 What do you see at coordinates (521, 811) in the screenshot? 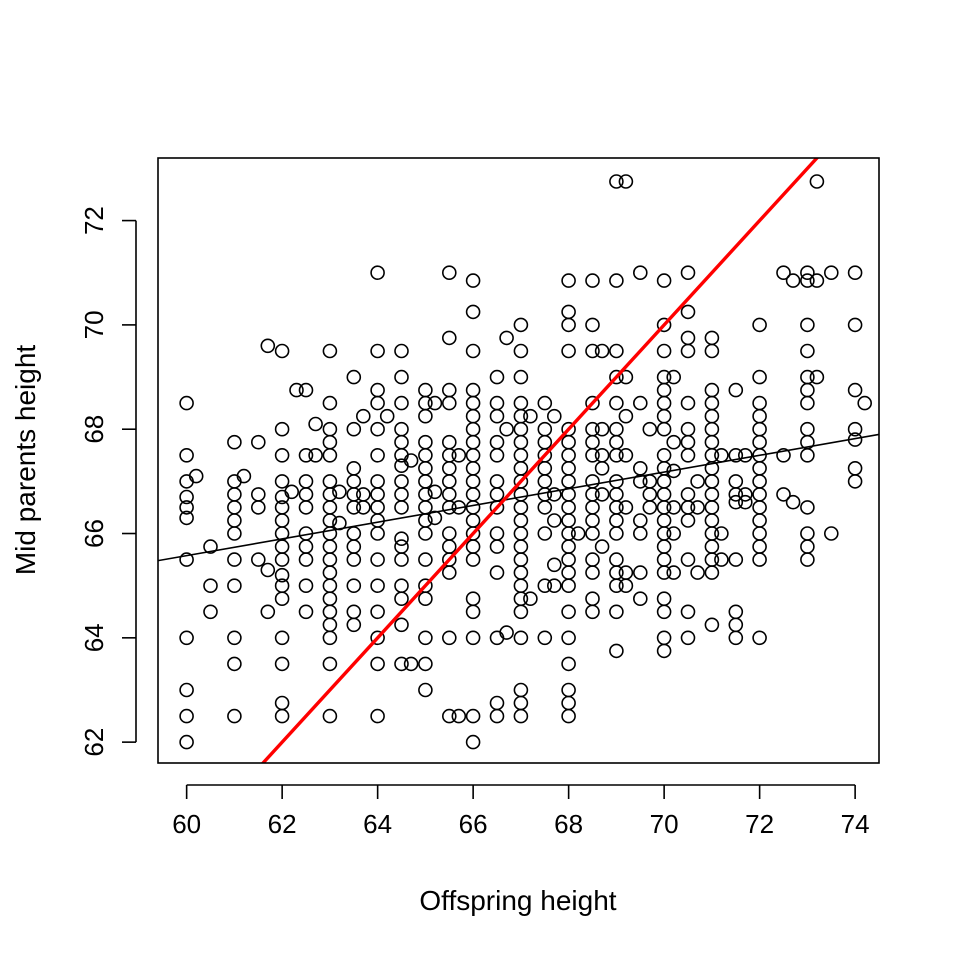
I see `x-axis: 60 62 64 66 68 70 72 74` at bounding box center [521, 811].